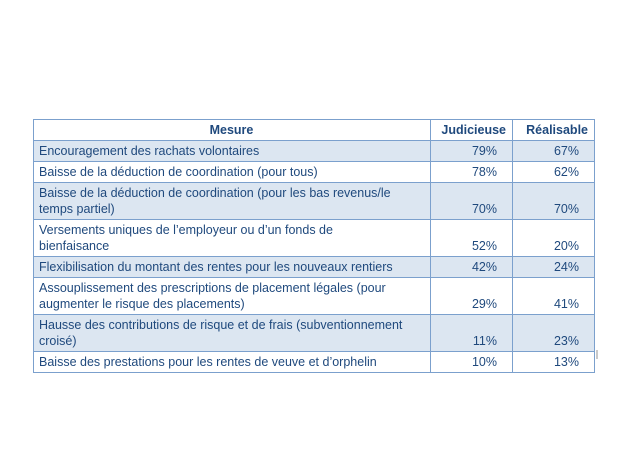 This screenshot has width=629, height=472. What do you see at coordinates (232, 151) in the screenshot?
I see `cell-mesure: Encouragement des rachats volontaires` at bounding box center [232, 151].